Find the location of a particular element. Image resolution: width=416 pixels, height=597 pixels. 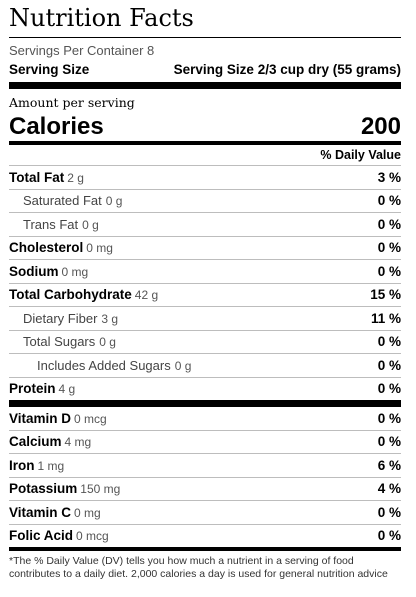

nutrient-row-total-fat: Total Fat 2 g 3 % is located at coordinates (205, 177).